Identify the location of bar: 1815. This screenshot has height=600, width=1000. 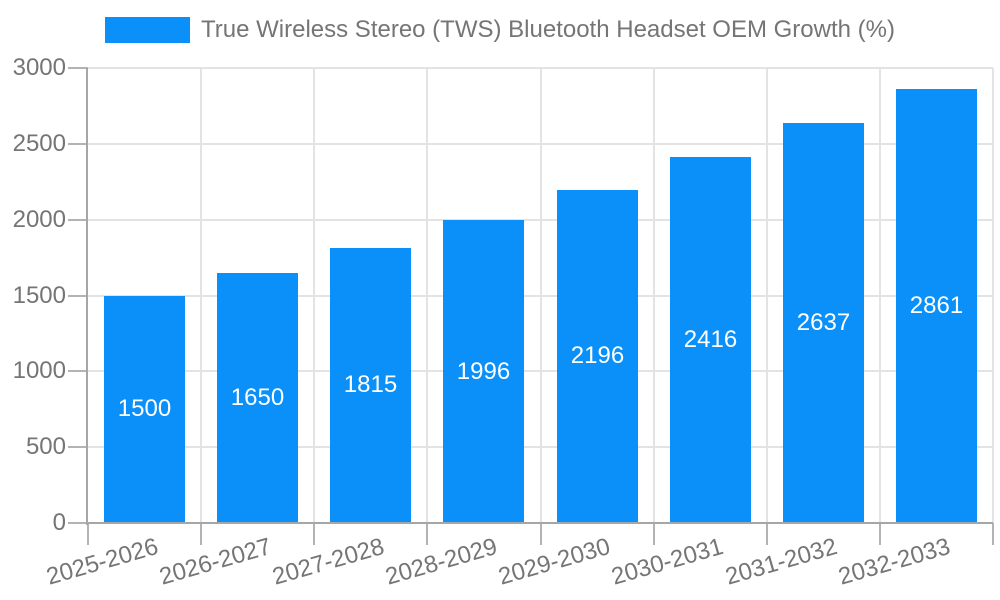
(370, 385).